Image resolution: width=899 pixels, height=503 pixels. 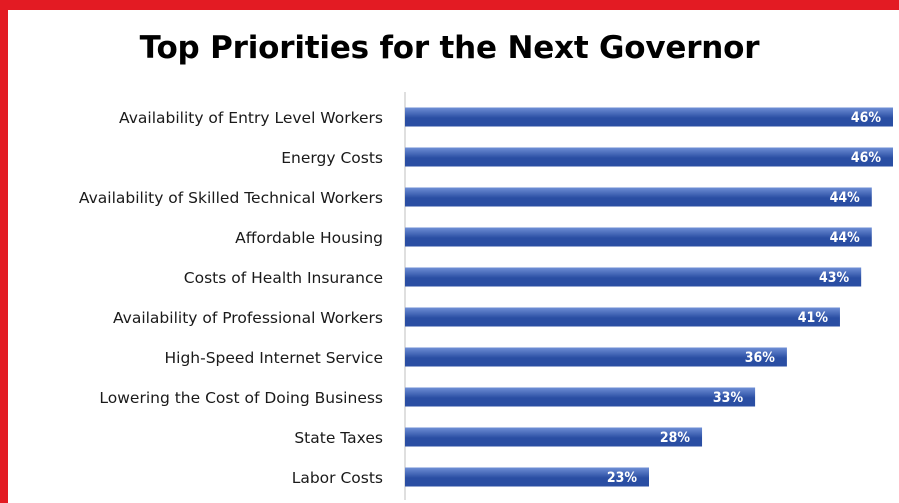 What do you see at coordinates (728, 398) in the screenshot?
I see `bar-value-label: 33%` at bounding box center [728, 398].